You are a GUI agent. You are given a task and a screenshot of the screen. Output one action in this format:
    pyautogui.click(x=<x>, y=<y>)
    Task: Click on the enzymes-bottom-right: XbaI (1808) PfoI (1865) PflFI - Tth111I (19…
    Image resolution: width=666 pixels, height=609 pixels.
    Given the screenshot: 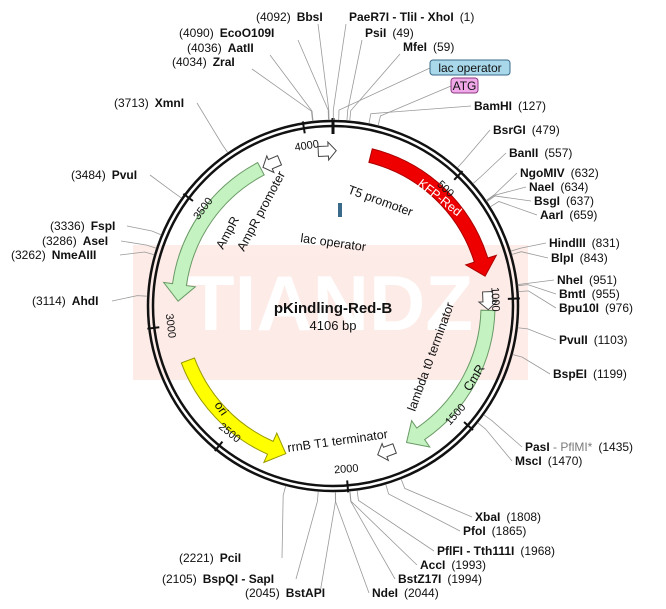 What is the action you would take?
    pyautogui.click(x=463, y=555)
    